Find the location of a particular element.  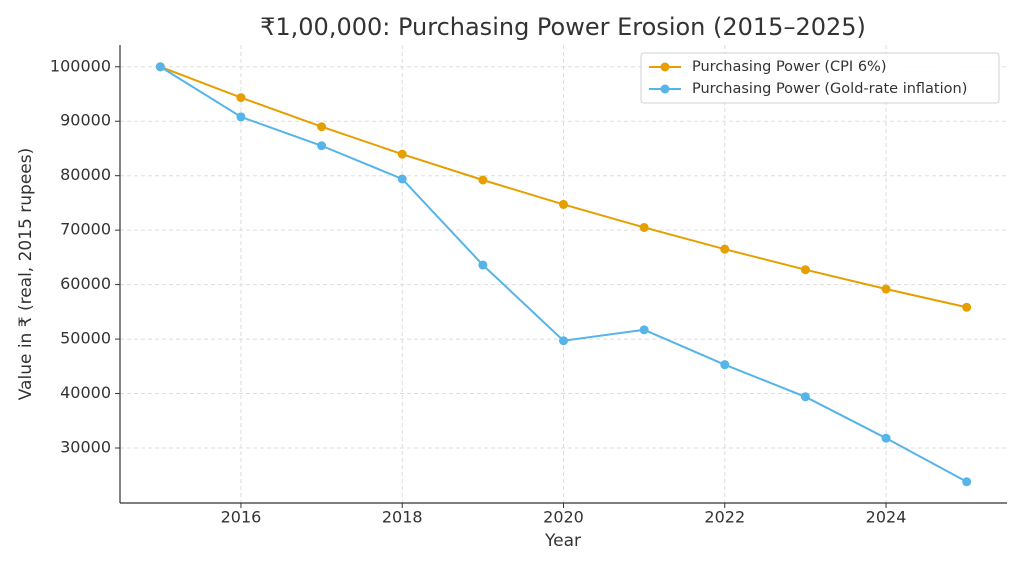

legend-box is located at coordinates (820, 78).